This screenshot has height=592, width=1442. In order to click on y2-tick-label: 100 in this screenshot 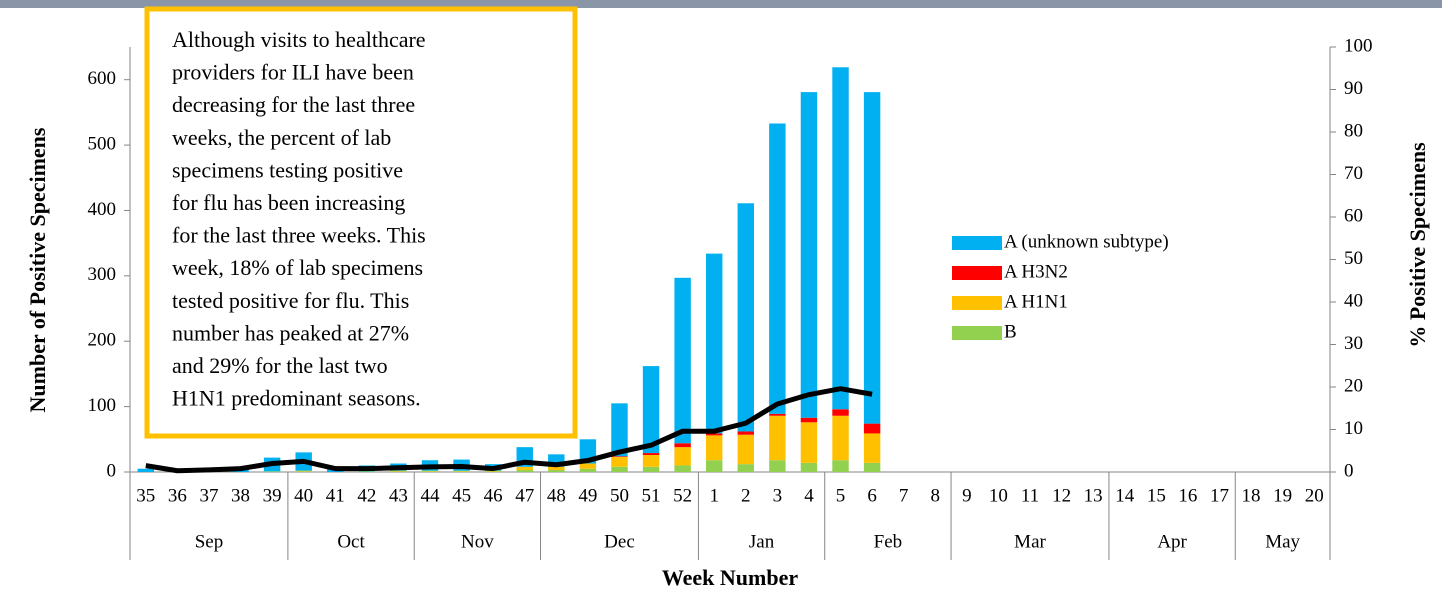, I will do `click(1358, 45)`.